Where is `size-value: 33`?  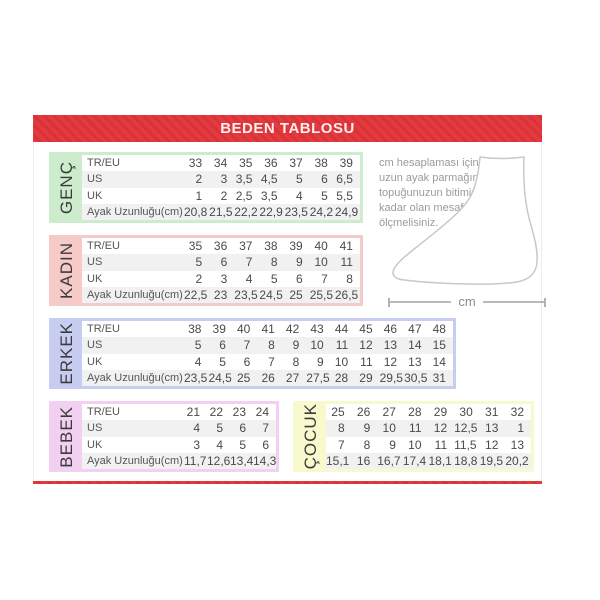 size-value: 33 is located at coordinates (195, 163).